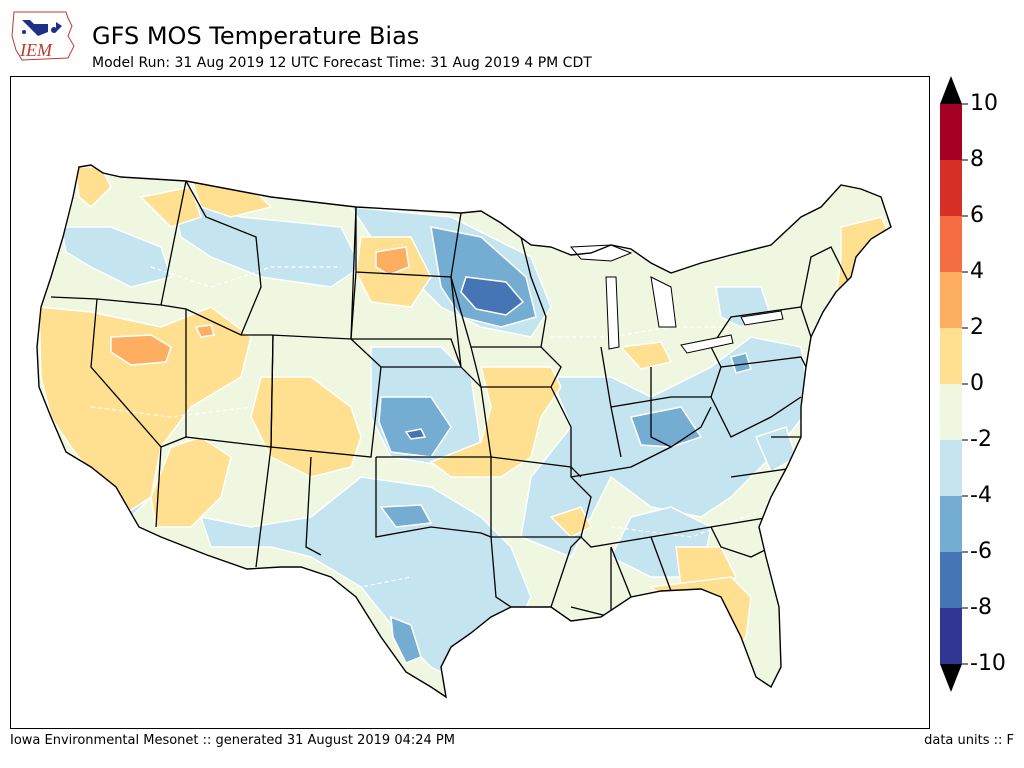 The image size is (1024, 768). Describe the element at coordinates (676, 299) in the screenshot. I see `great-lakes` at that location.